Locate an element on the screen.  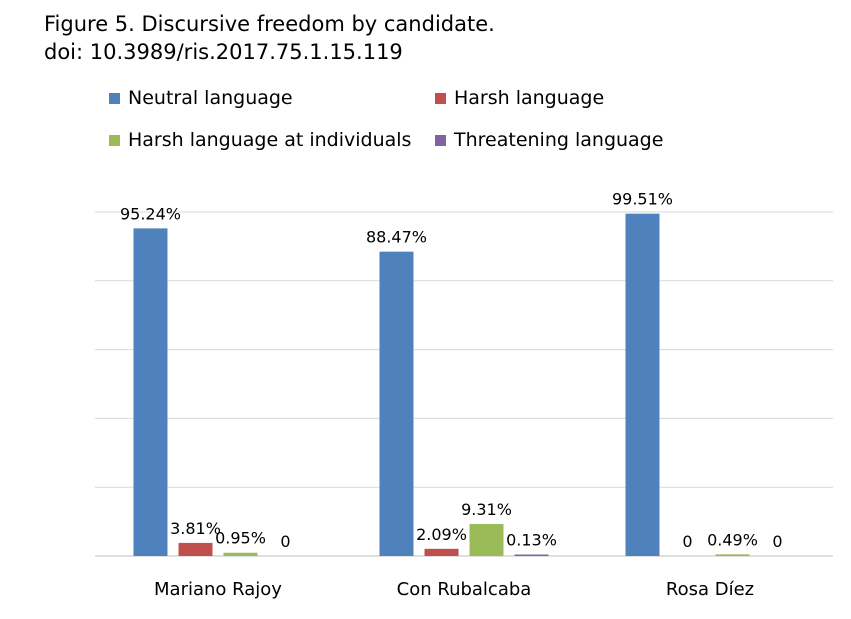
legend-item-threatening: Threatening language is located at coordinates (549, 140).